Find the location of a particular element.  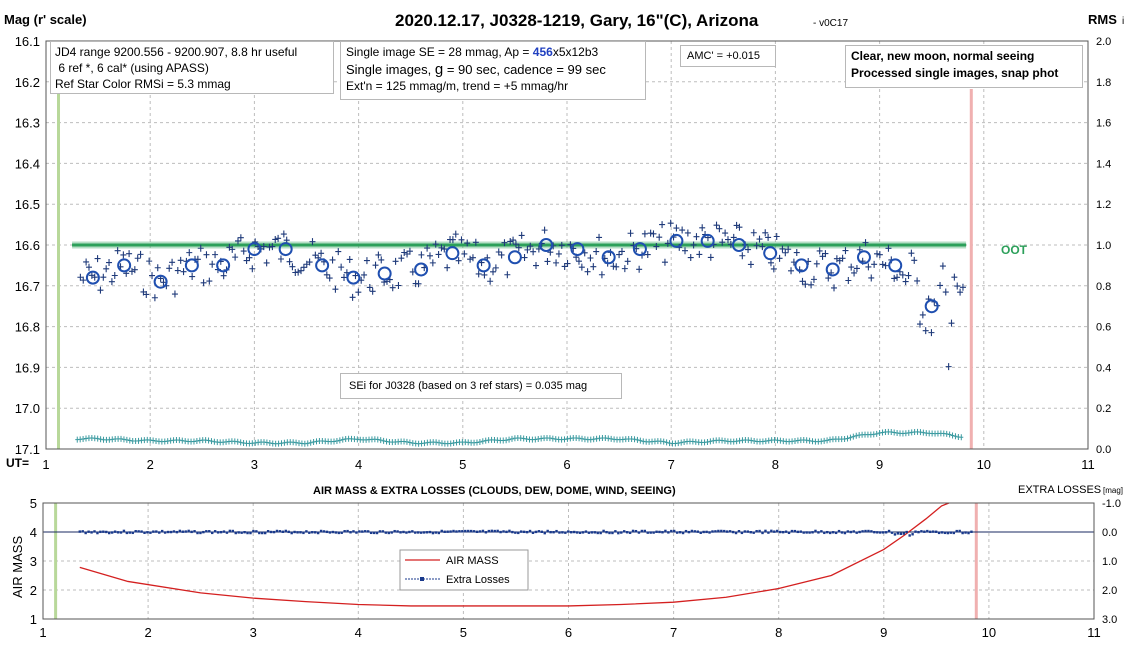

x-tick-label: 4 is located at coordinates (358, 632).